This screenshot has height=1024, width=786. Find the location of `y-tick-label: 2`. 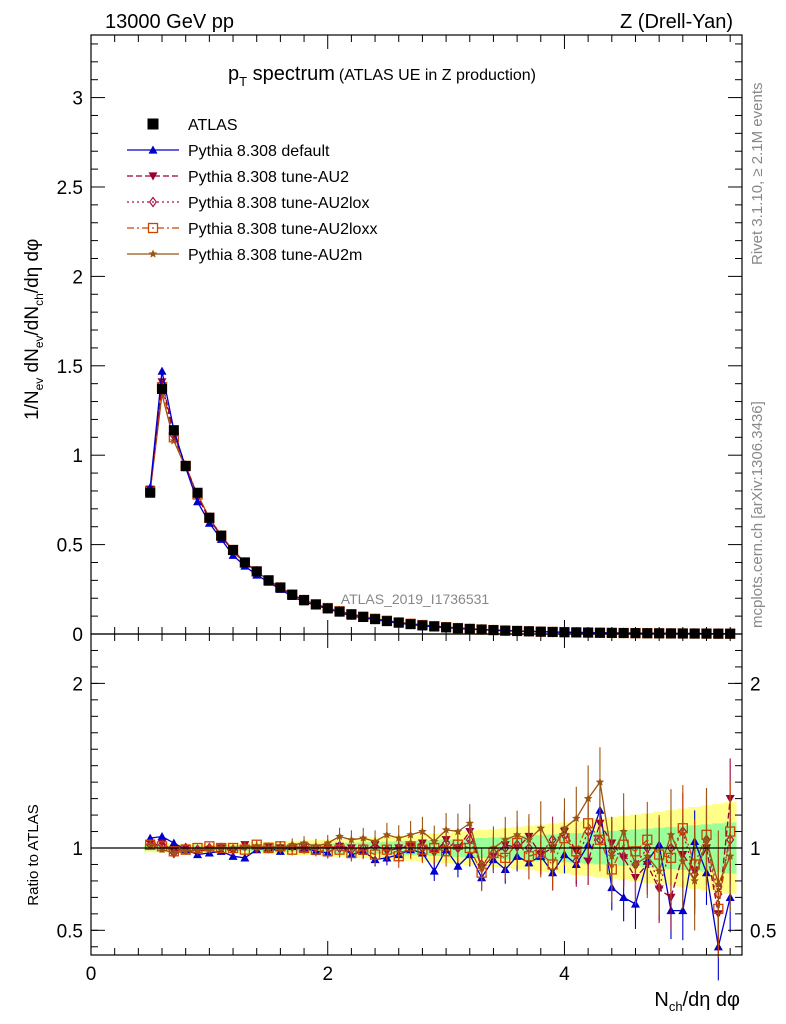

y-tick-label: 2 is located at coordinates (77, 277).